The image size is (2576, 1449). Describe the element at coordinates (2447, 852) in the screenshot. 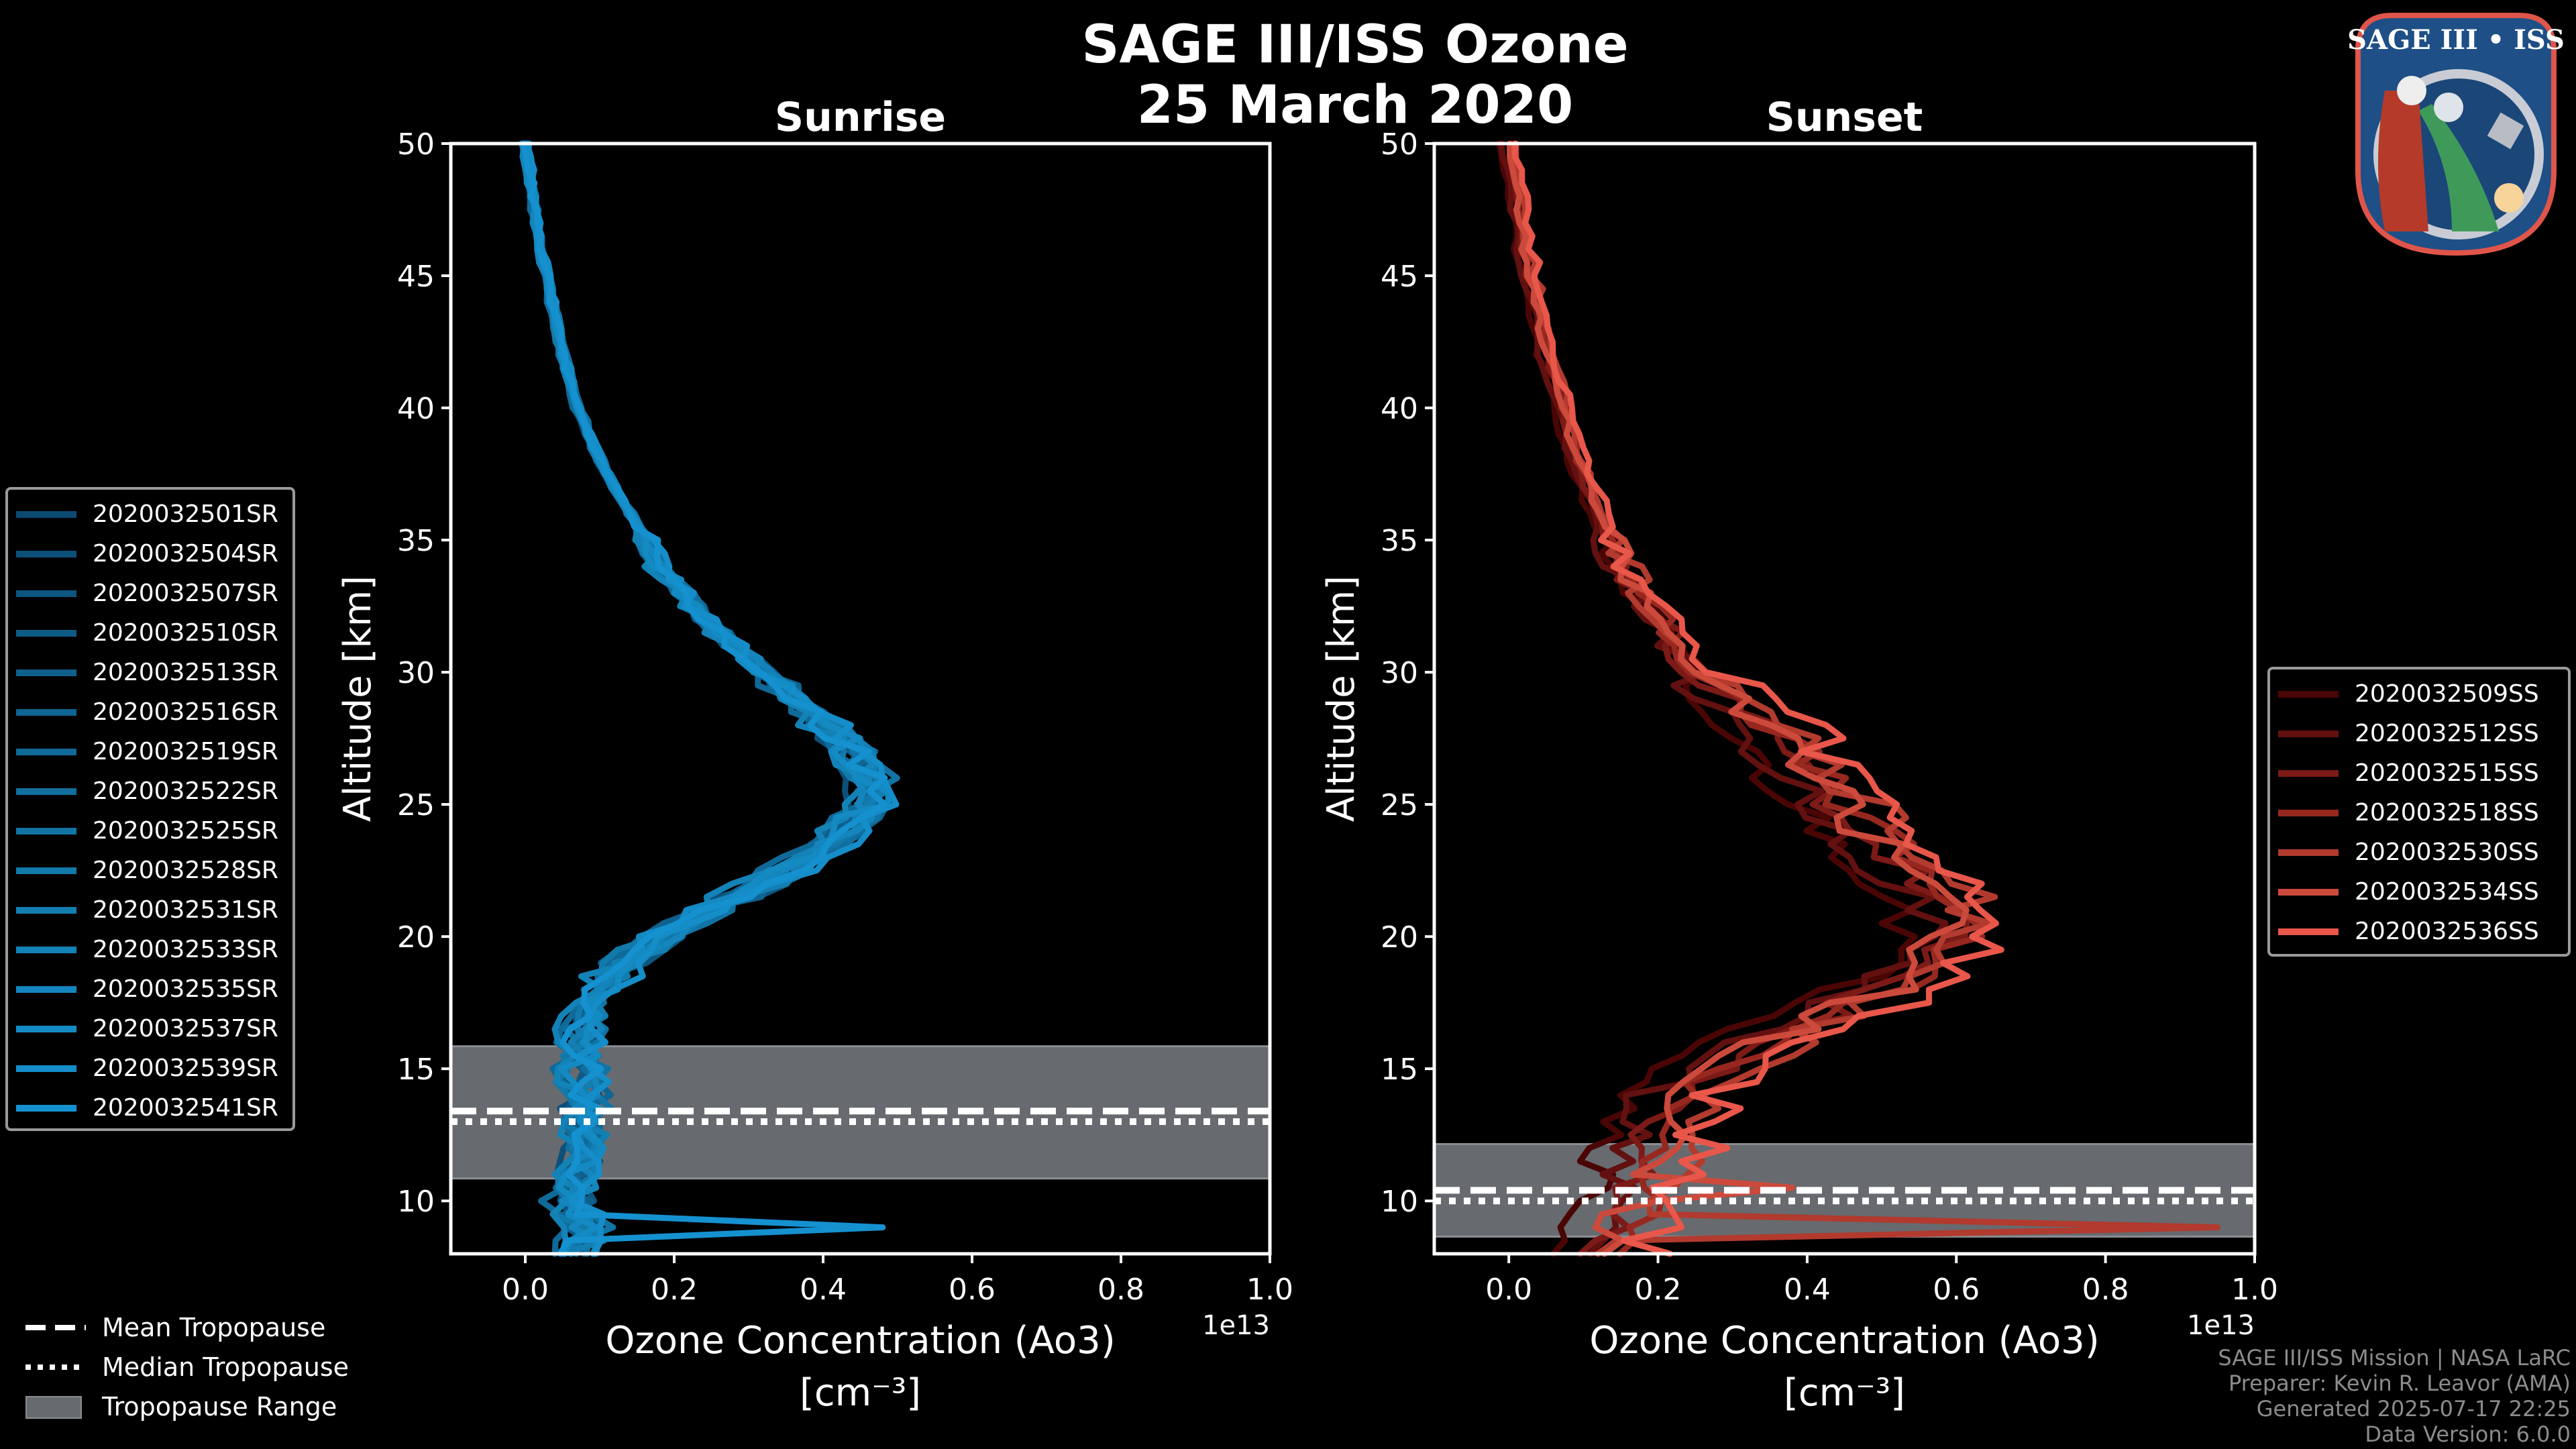

I see `legend-label: 2020032530SS` at that location.